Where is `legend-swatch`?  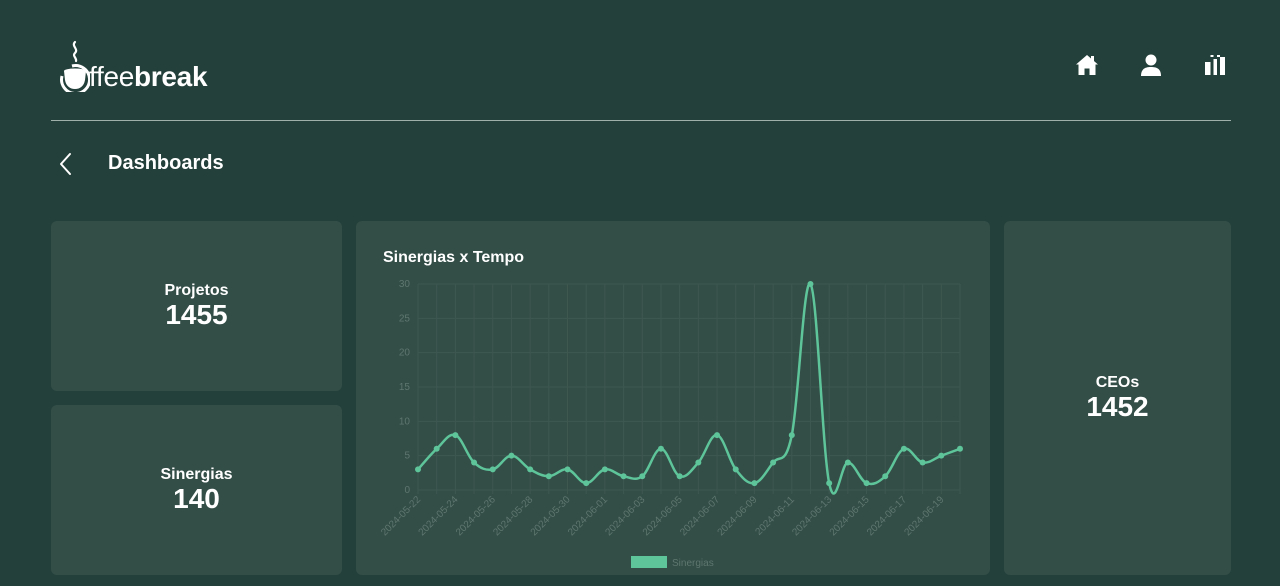 legend-swatch is located at coordinates (649, 562).